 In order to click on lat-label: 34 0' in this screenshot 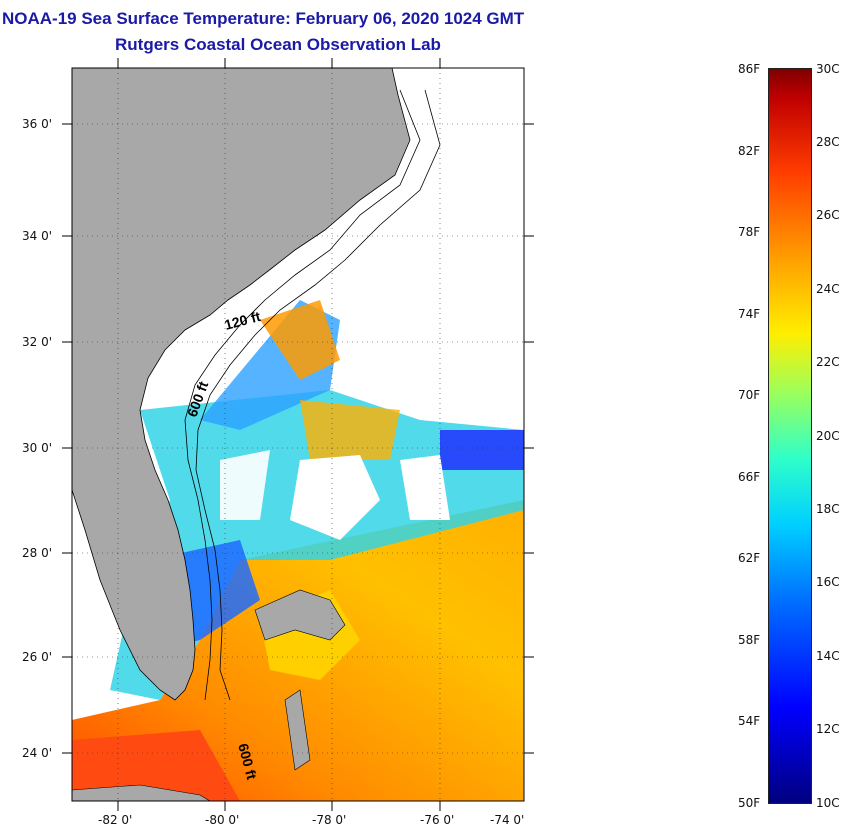, I will do `click(37, 236)`.